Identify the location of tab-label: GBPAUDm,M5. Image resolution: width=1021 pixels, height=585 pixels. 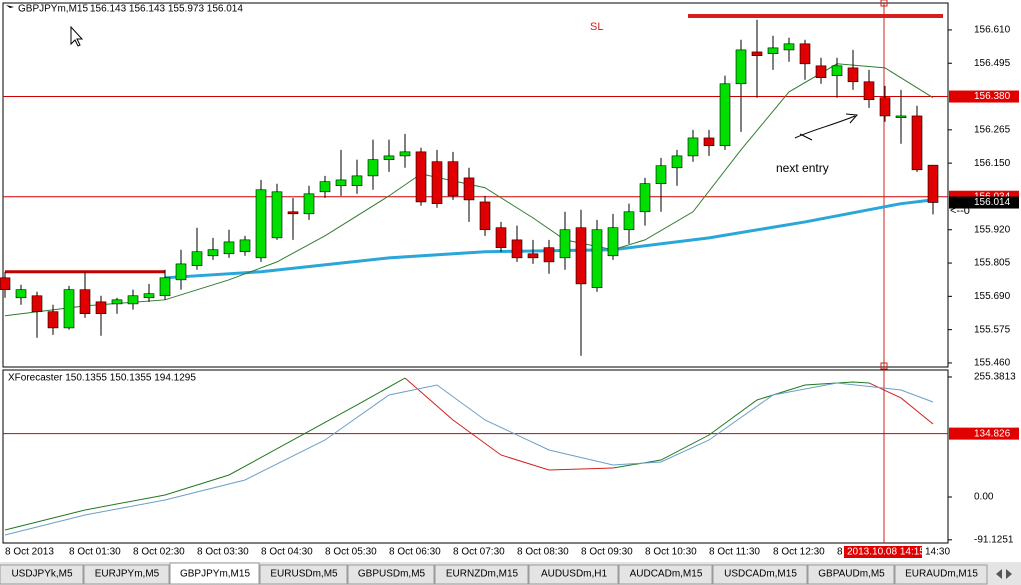
(851, 574).